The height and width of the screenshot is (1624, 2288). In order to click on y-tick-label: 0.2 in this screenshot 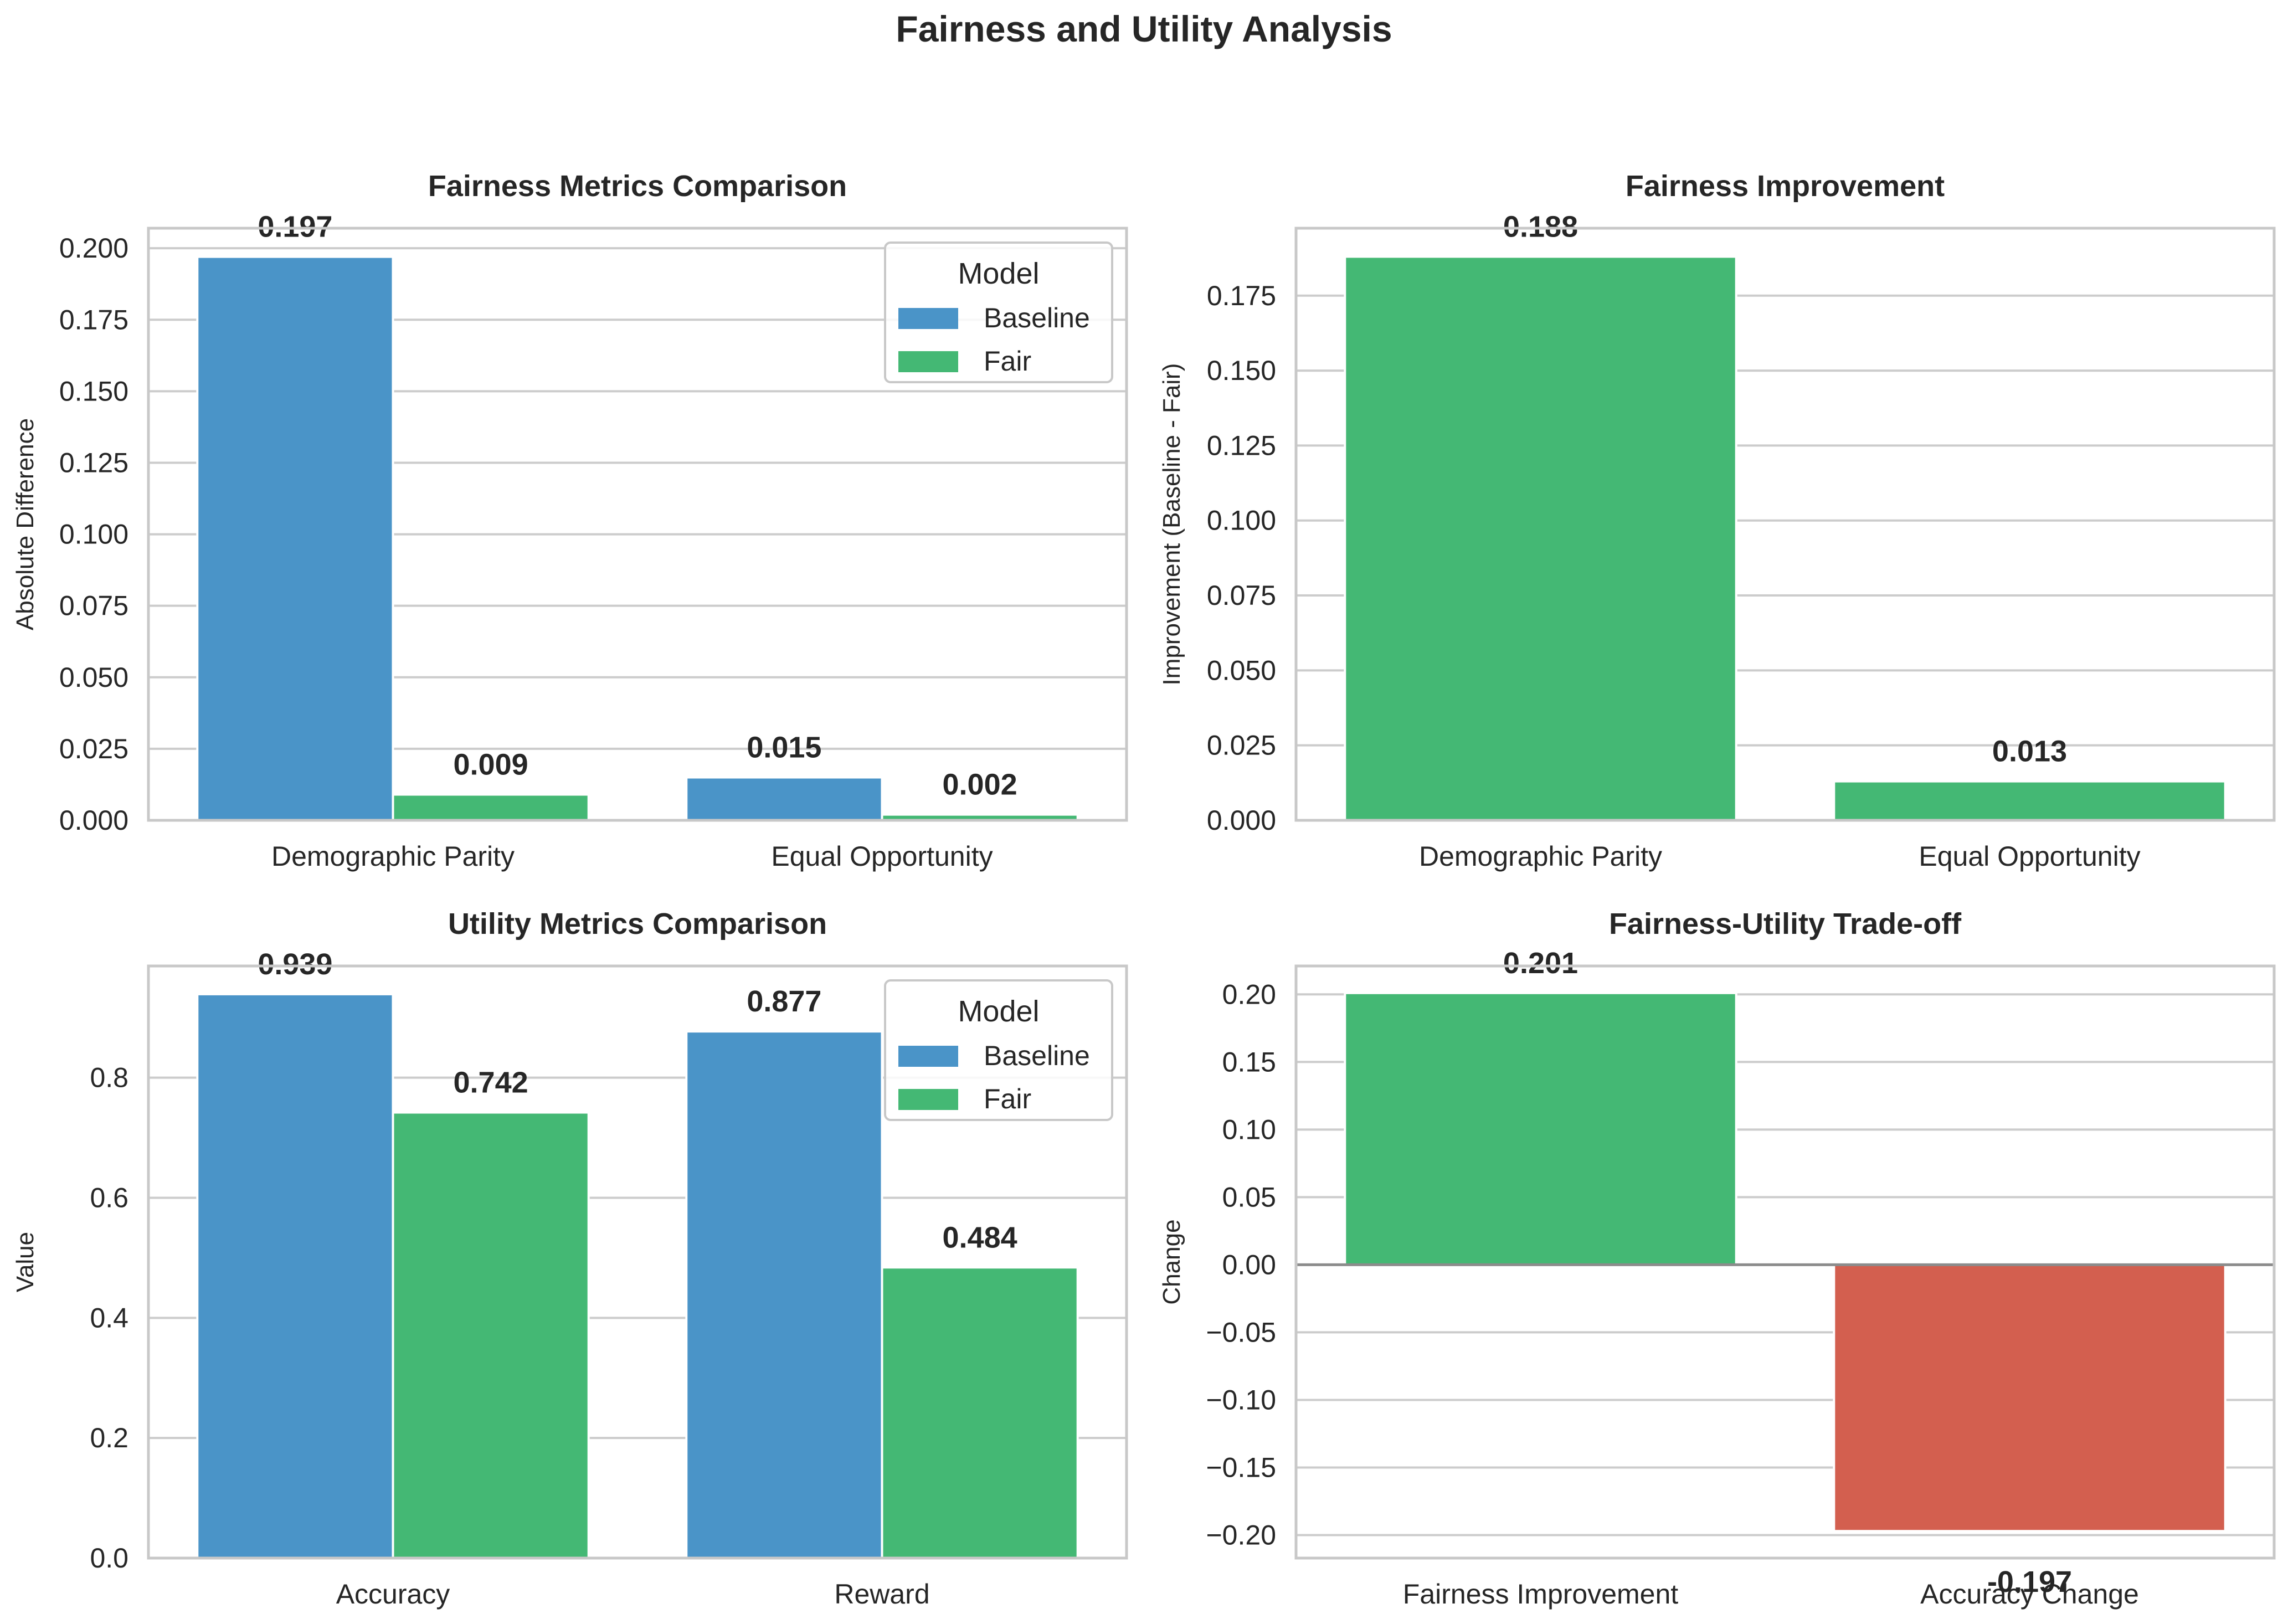, I will do `click(109, 1437)`.